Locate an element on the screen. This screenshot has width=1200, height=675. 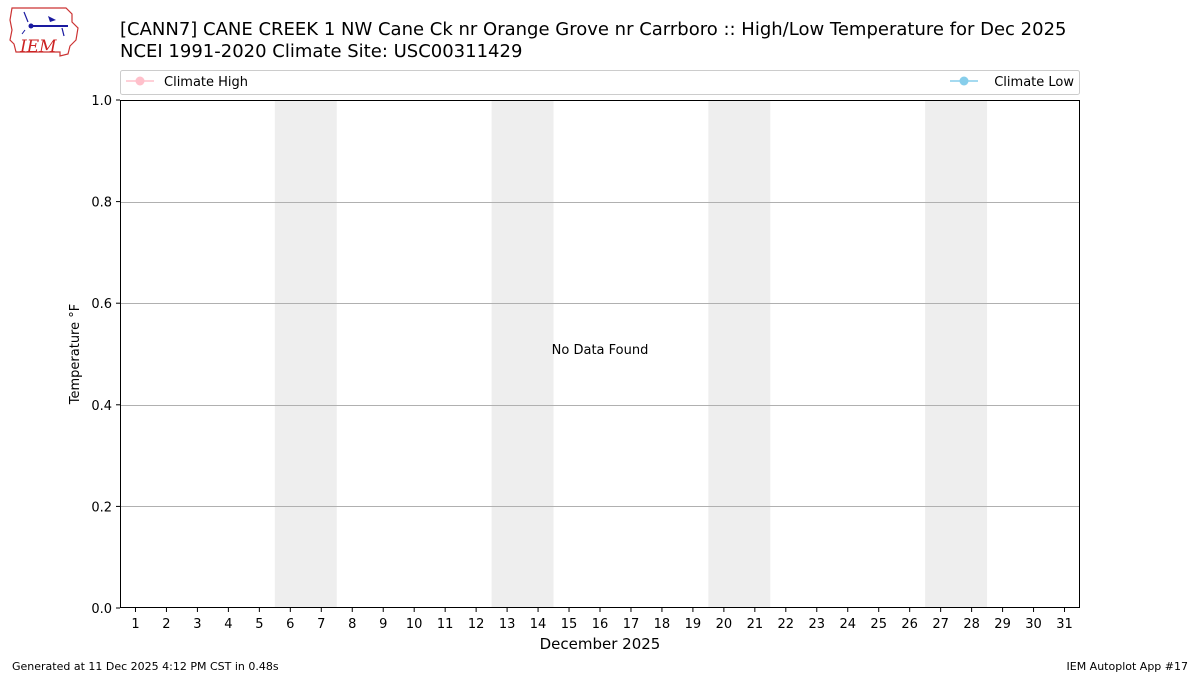
x-tick-label: 3 is located at coordinates (197, 624).